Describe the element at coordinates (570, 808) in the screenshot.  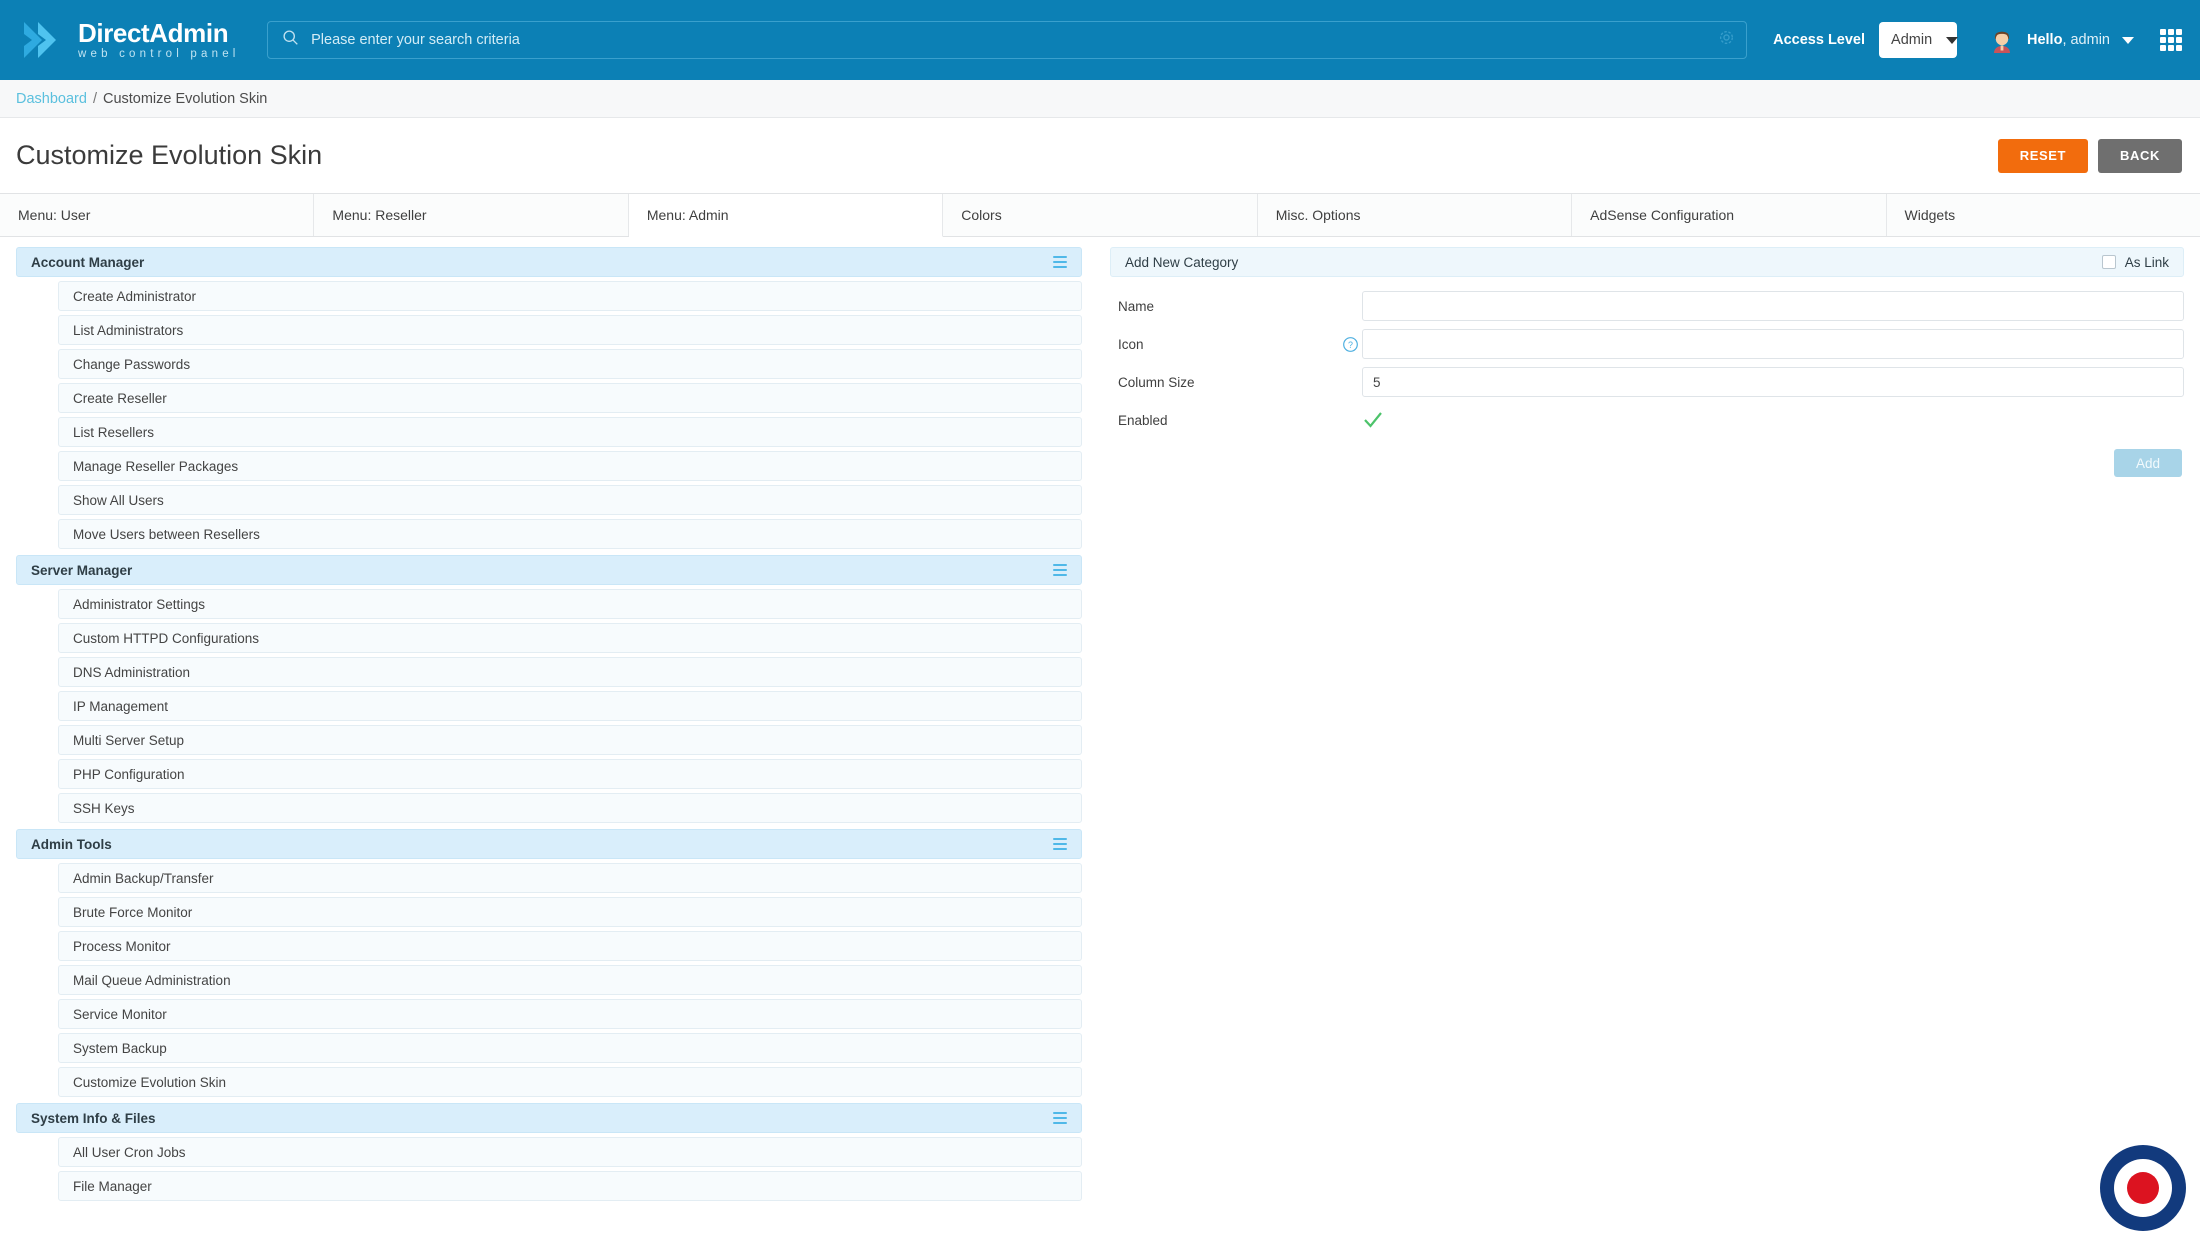
I see `menu-item: SSH Keys` at that location.